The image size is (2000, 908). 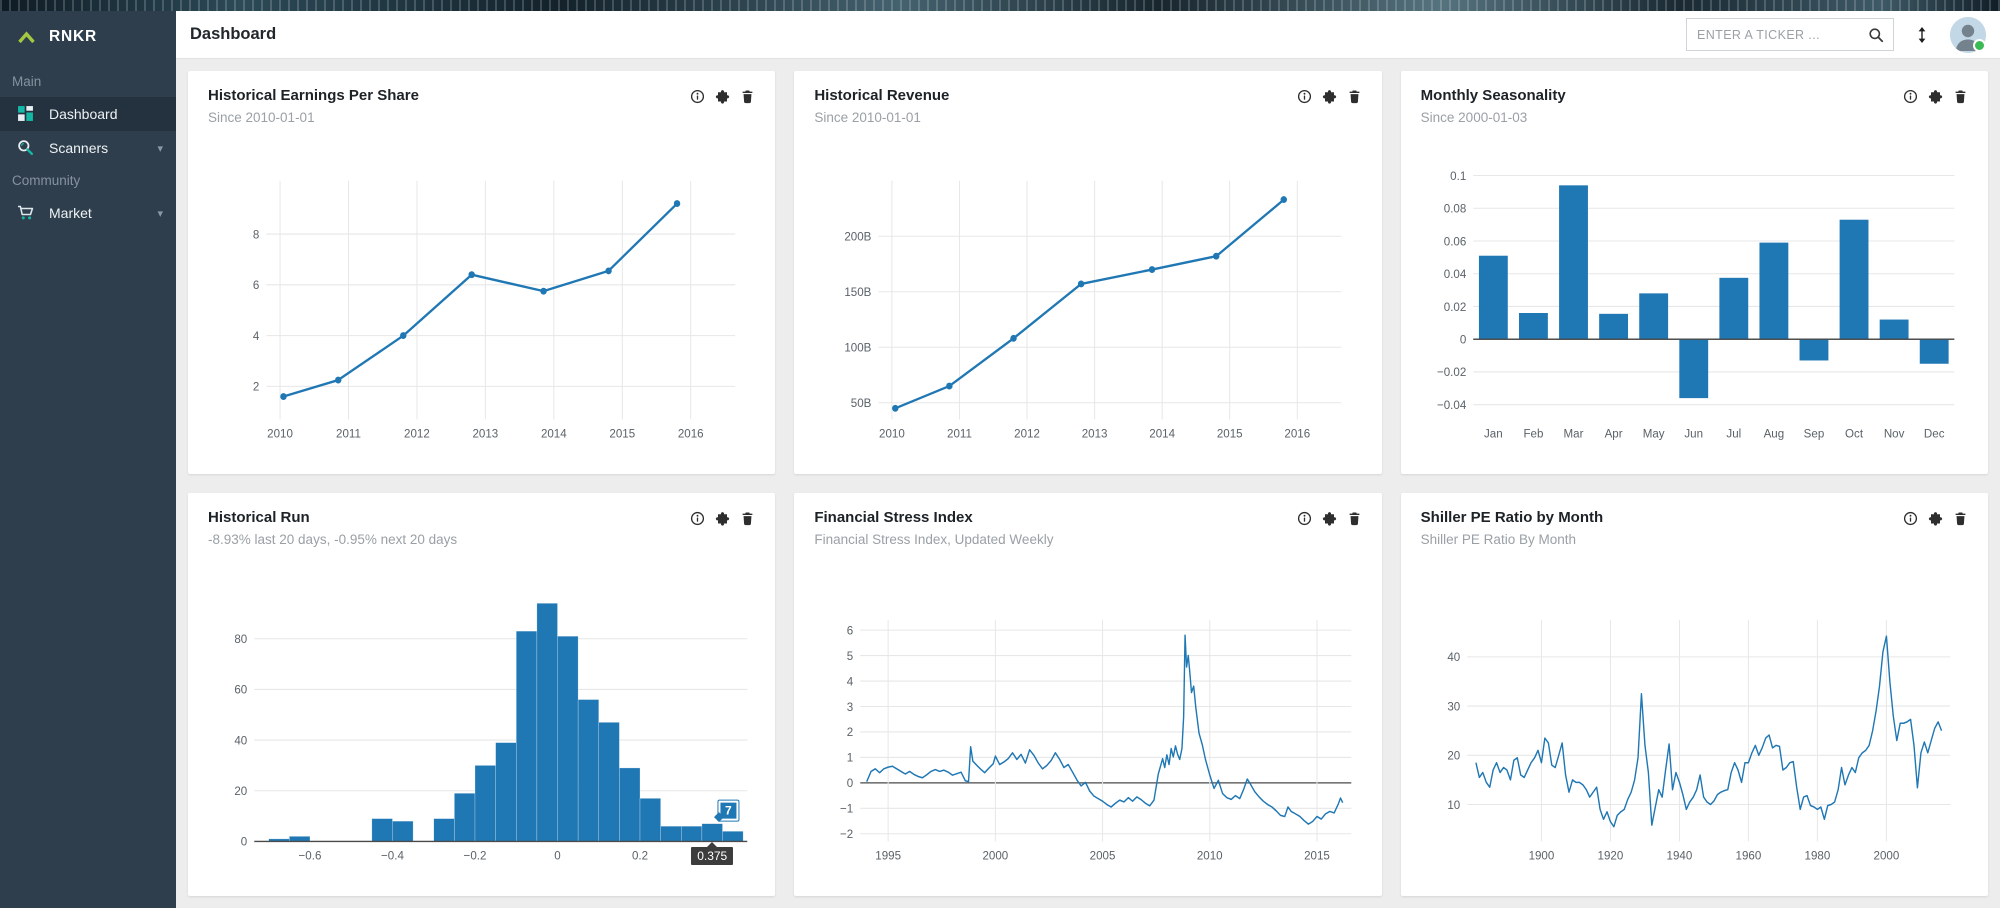 What do you see at coordinates (1934, 433) in the screenshot?
I see `svg-text: Dec` at bounding box center [1934, 433].